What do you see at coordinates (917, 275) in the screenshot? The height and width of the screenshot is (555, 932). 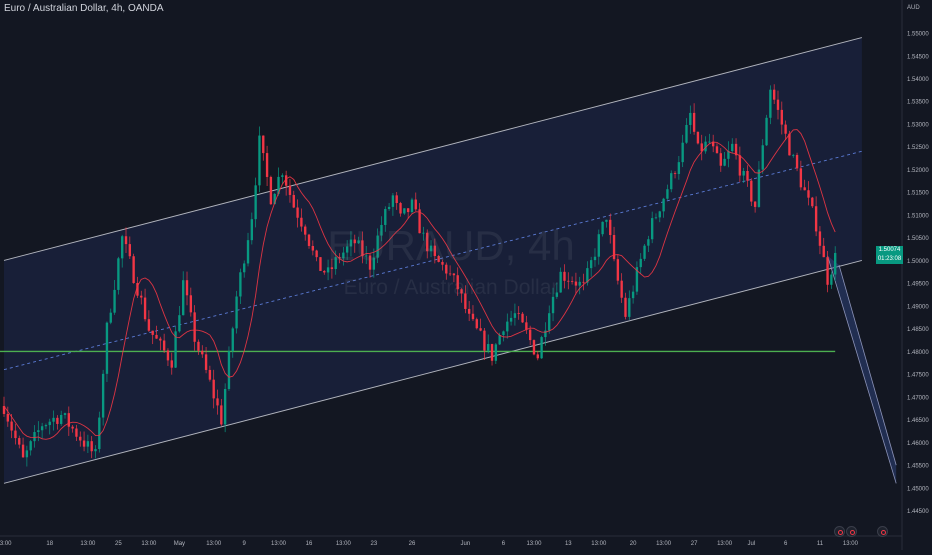 I see `price-axis` at bounding box center [917, 275].